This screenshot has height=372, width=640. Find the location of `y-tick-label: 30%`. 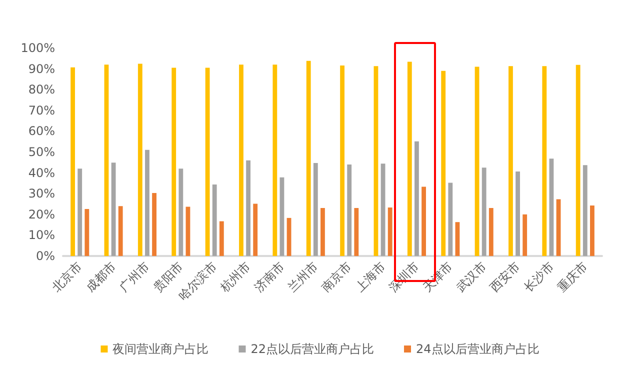

y-tick-label: 30% is located at coordinates (41, 193).